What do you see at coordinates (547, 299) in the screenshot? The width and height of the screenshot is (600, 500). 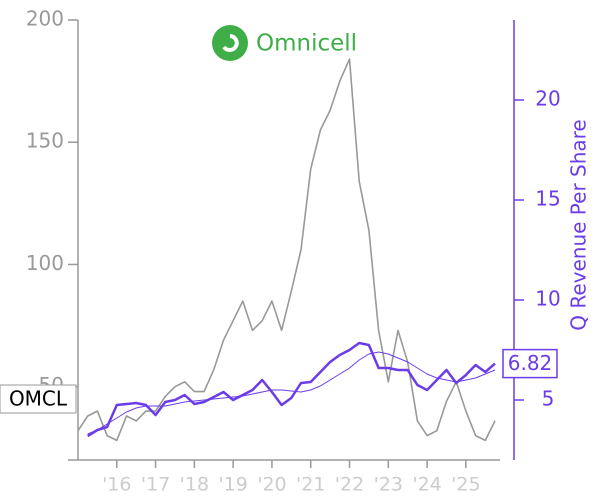 I see `y2-tick-label: 10` at bounding box center [547, 299].